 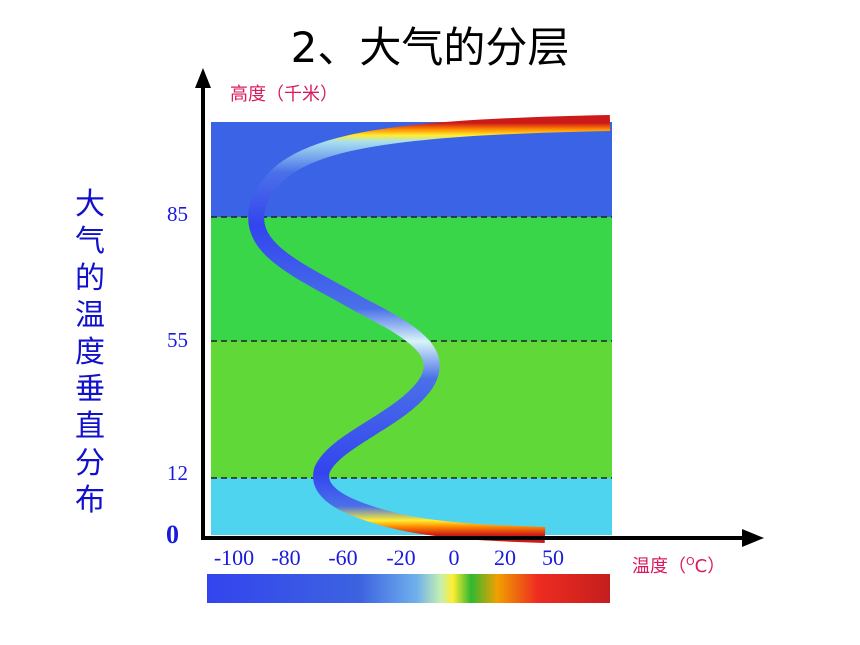 I want to click on y-tick-12: 12, so click(x=177, y=473).